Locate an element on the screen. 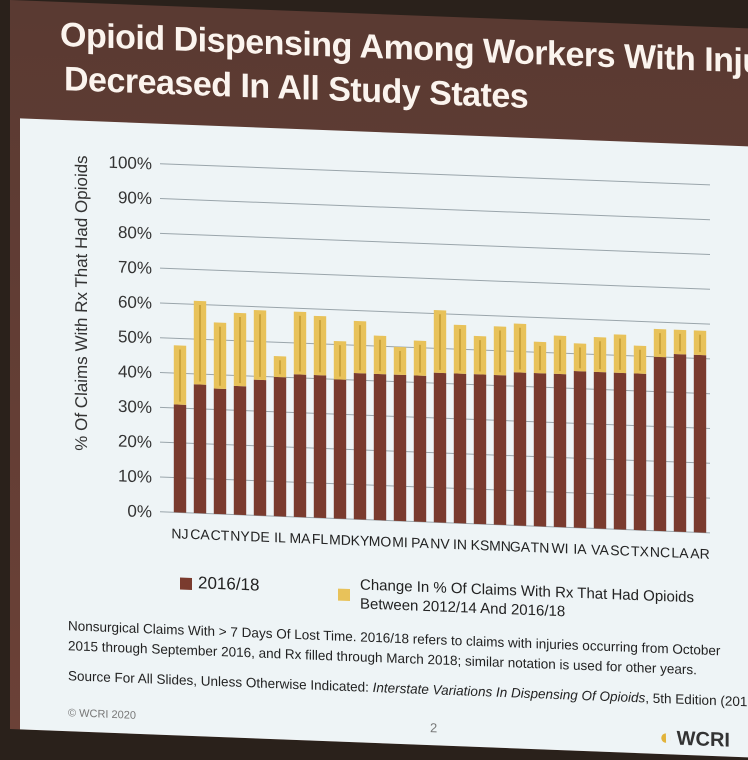 The image size is (748, 760). legend-swatch-change is located at coordinates (344, 595).